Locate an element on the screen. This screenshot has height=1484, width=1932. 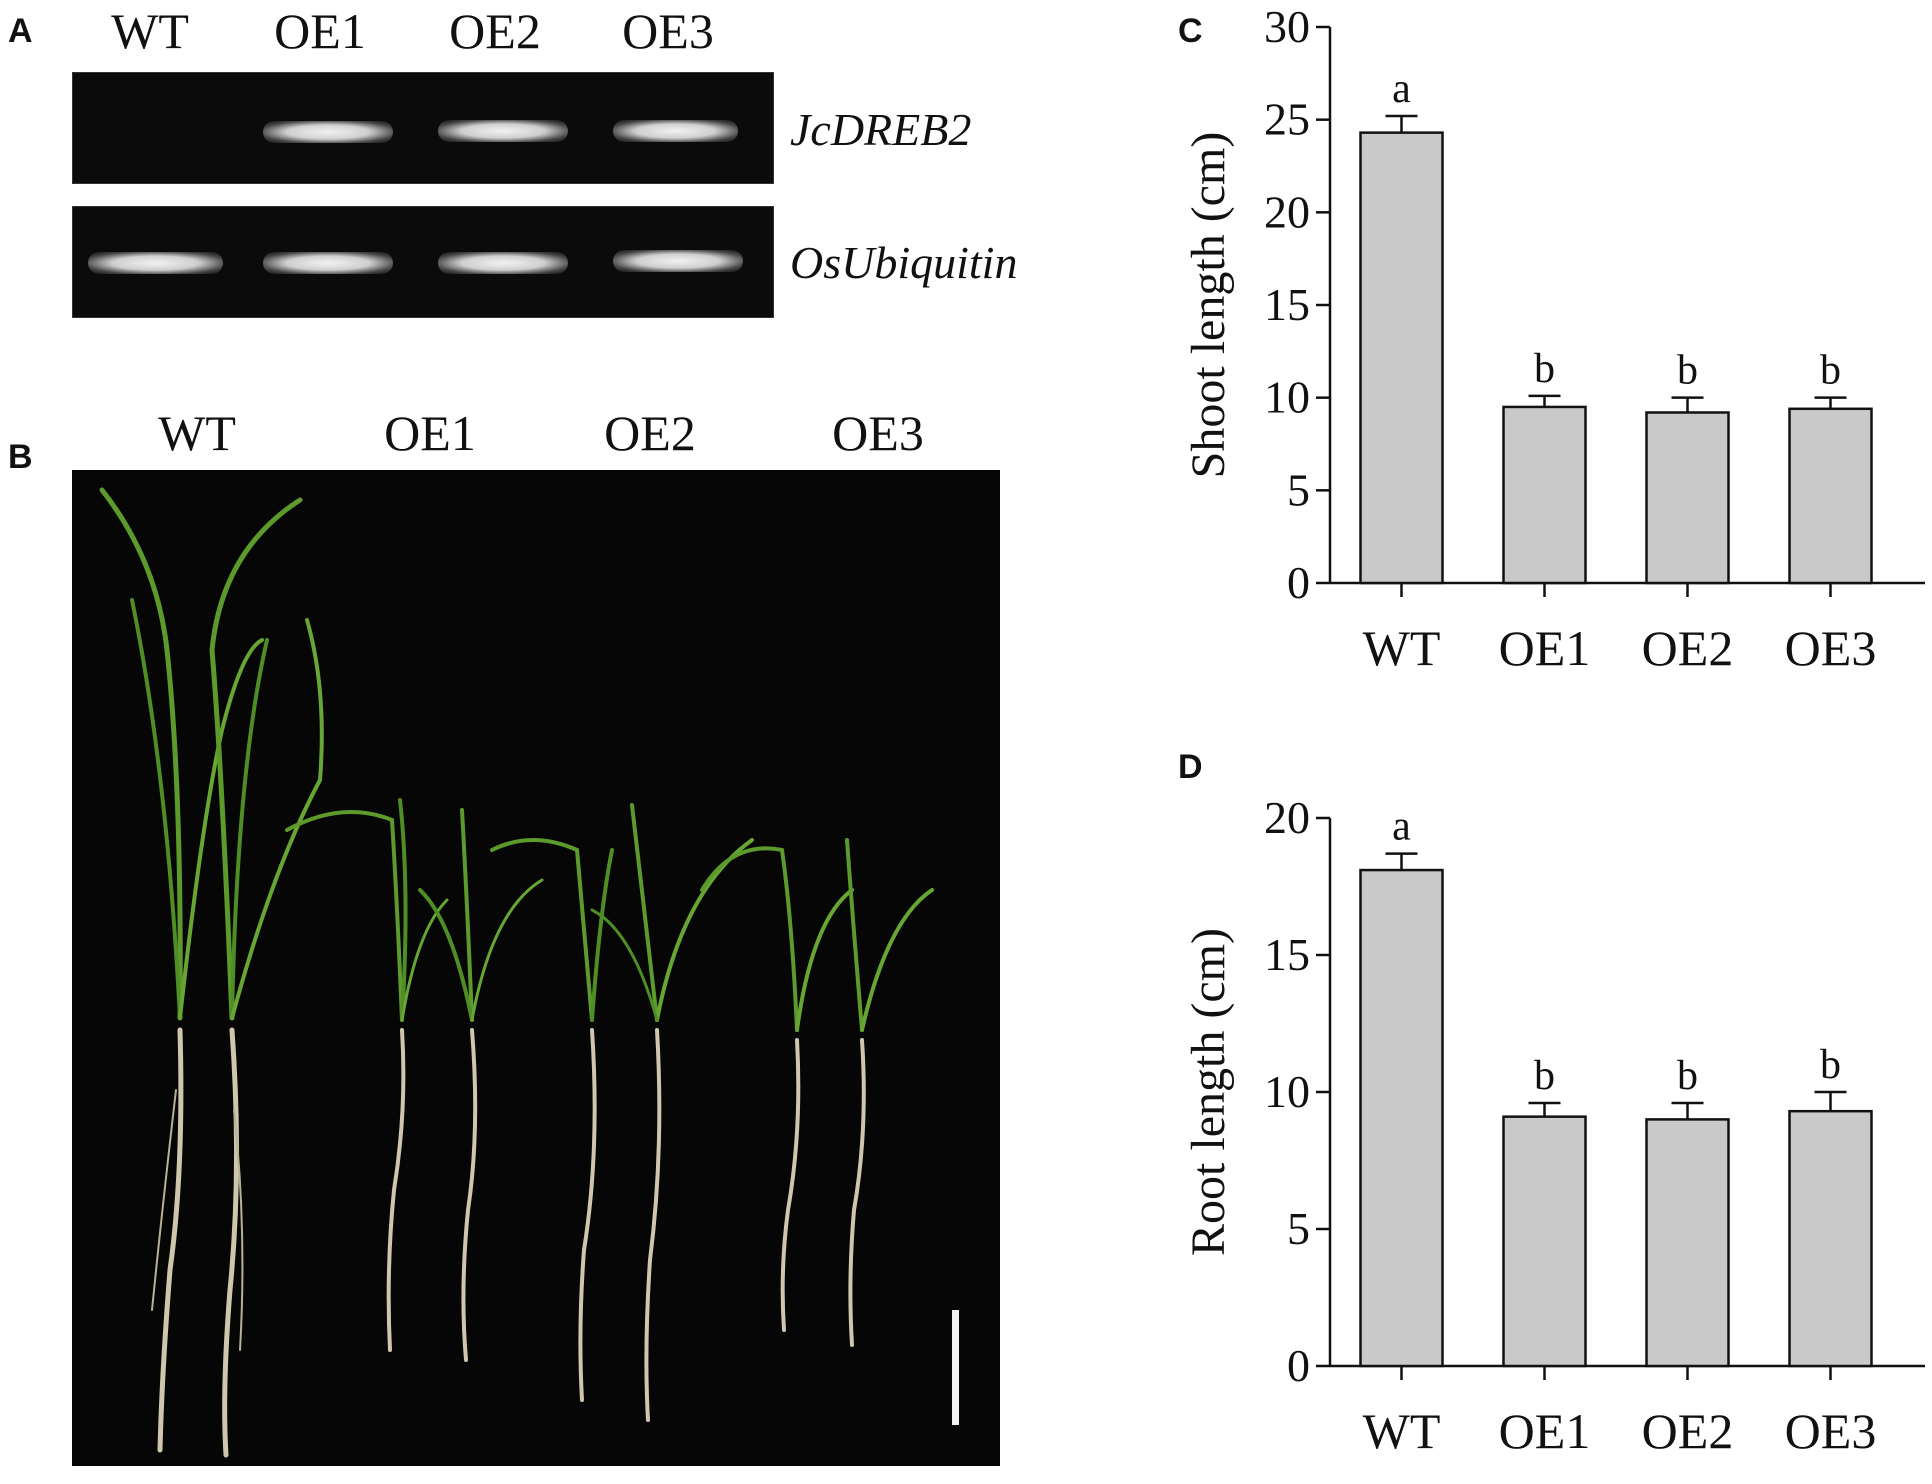
photo-label-oe2: OE2 is located at coordinates (650, 433).